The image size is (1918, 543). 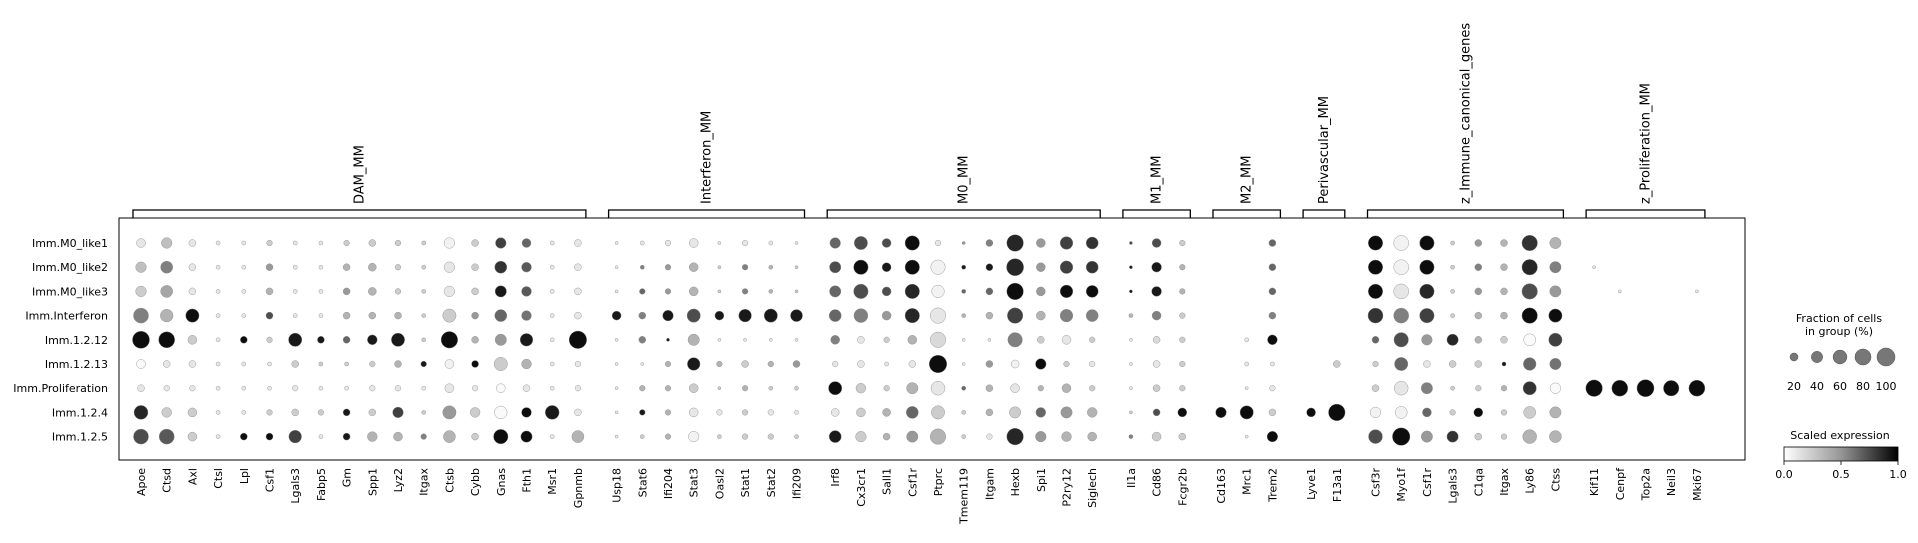 What do you see at coordinates (70, 291) in the screenshot?
I see `row-label: Imm.M0_like3` at bounding box center [70, 291].